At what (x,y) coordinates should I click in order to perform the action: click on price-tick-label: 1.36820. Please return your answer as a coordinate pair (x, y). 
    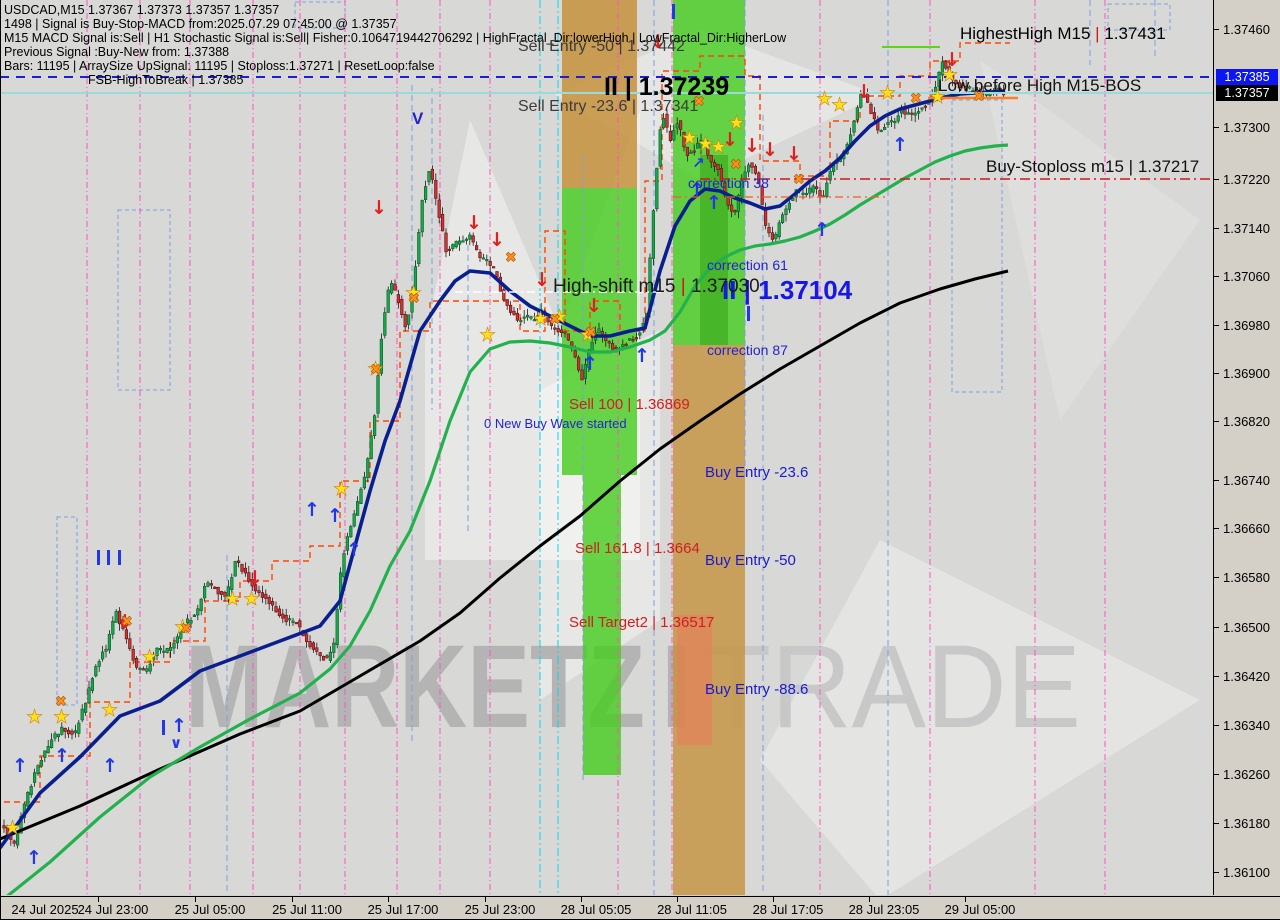
    Looking at the image, I should click on (1246, 421).